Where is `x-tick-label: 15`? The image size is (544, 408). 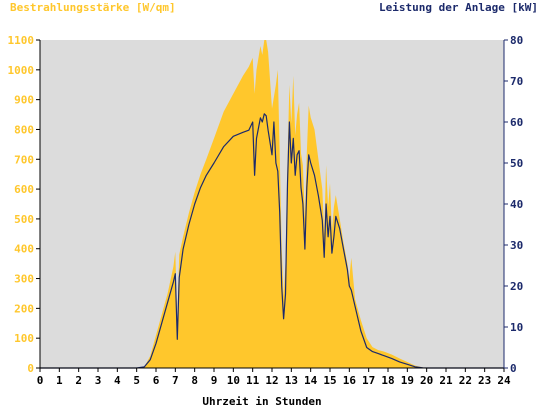 x-tick-label: 15 is located at coordinates (329, 380).